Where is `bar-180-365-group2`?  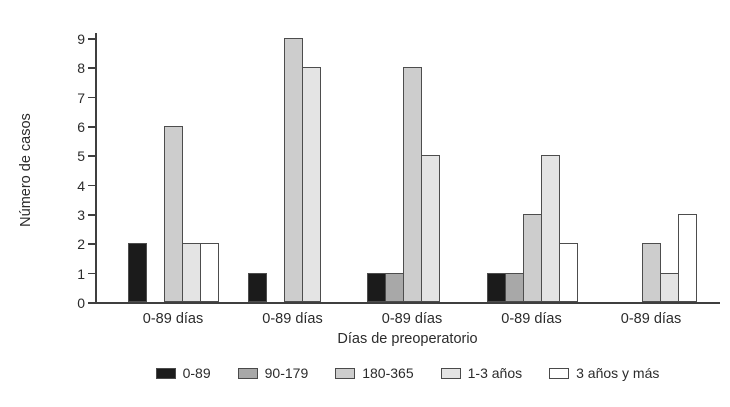 bar-180-365-group2 is located at coordinates (293, 170).